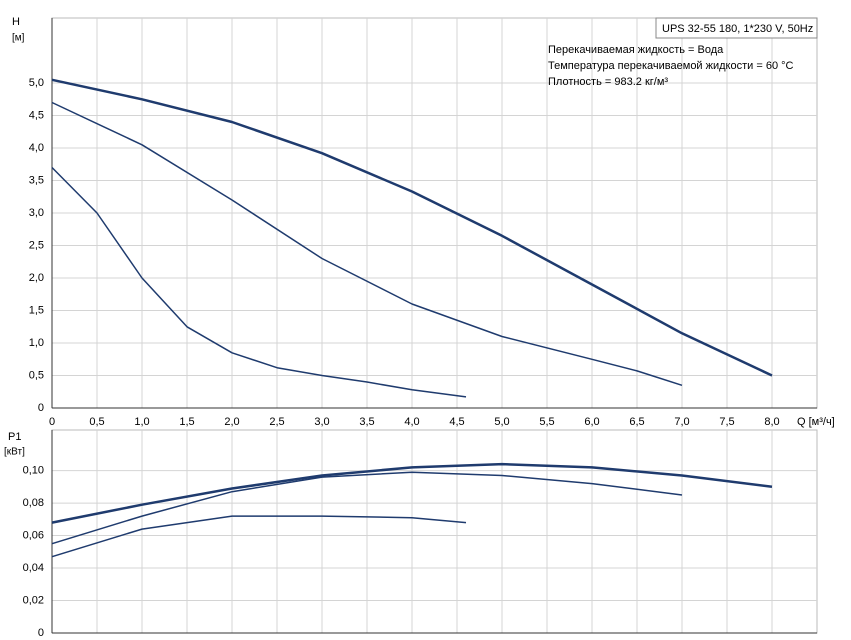 The width and height of the screenshot is (851, 640). I want to click on y-tick-label: 1,5, so click(36, 310).